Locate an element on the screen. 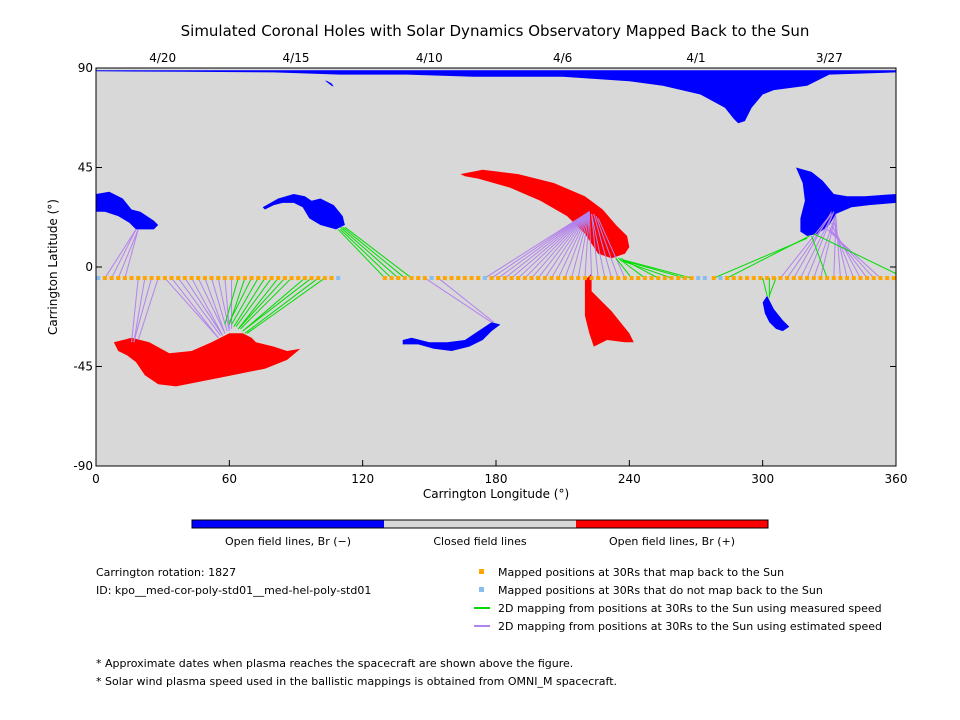 This screenshot has width=960, height=720. x-tick-label: 300 is located at coordinates (762, 479).